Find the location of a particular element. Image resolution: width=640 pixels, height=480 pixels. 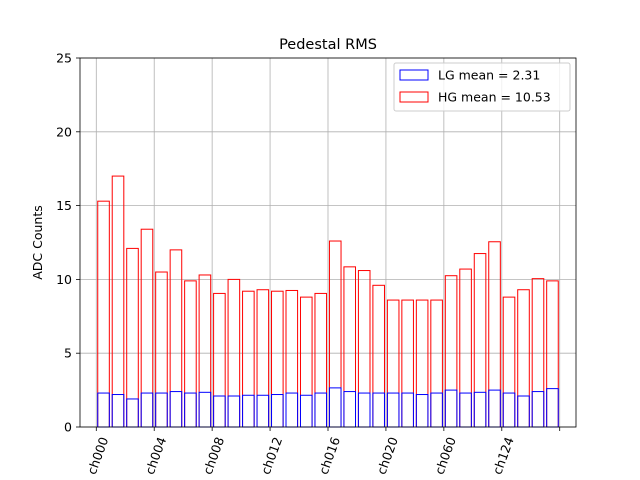

legend-swatch-hg is located at coordinates (414, 97).